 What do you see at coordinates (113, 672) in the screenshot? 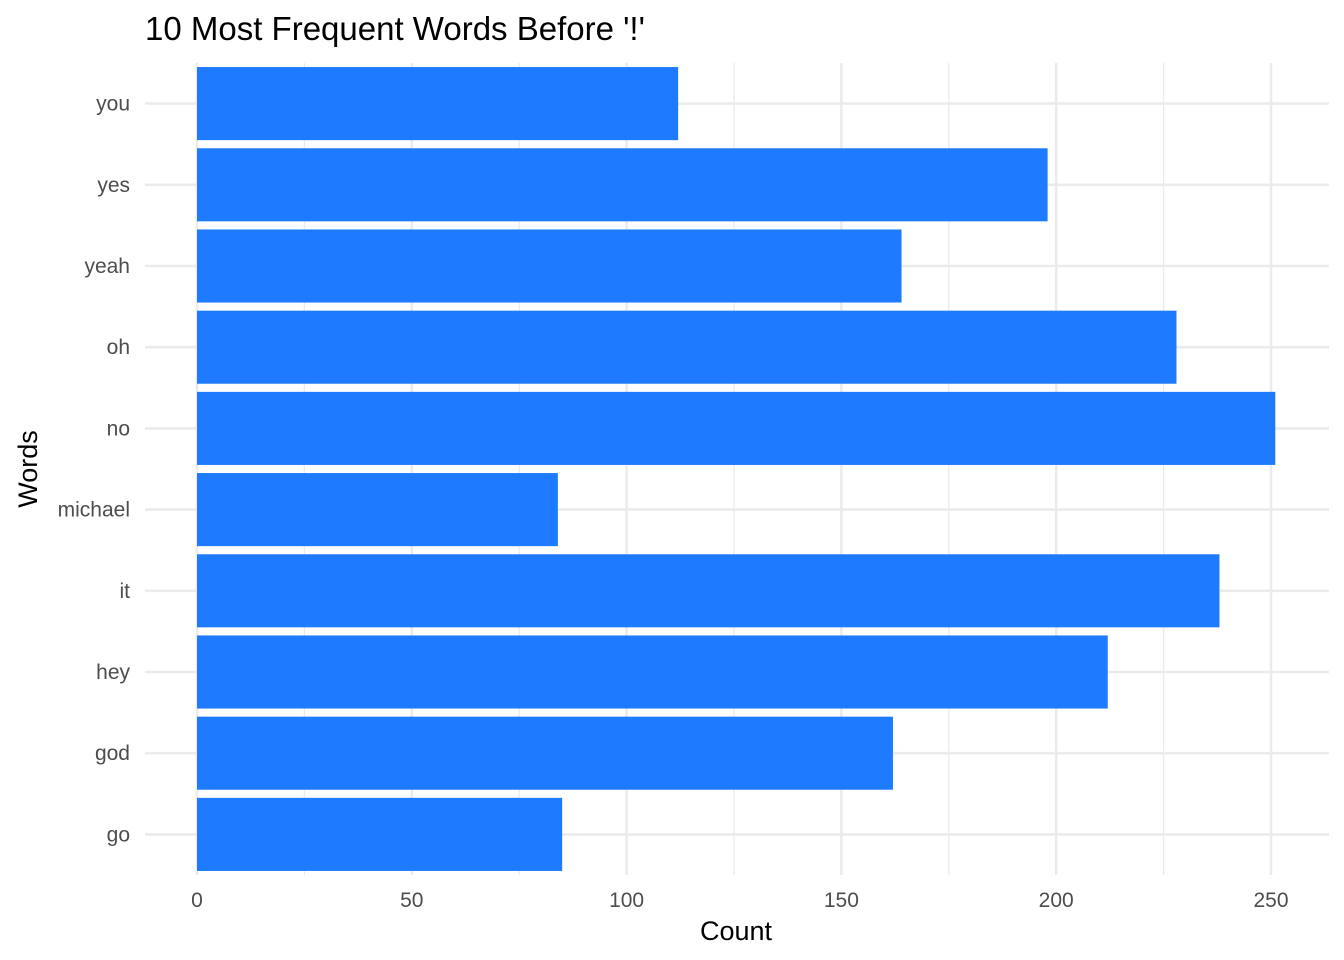
I see `y-tick-label: hey` at bounding box center [113, 672].